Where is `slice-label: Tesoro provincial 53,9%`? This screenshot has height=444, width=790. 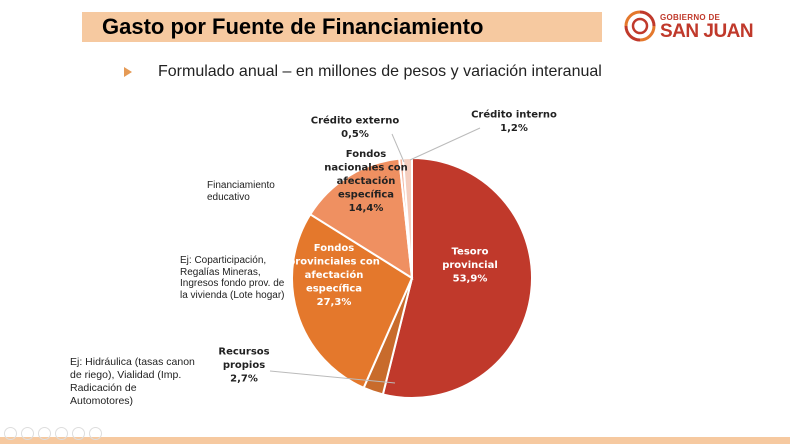
slice-label: Tesoro provincial 53,9% is located at coordinates (470, 266).